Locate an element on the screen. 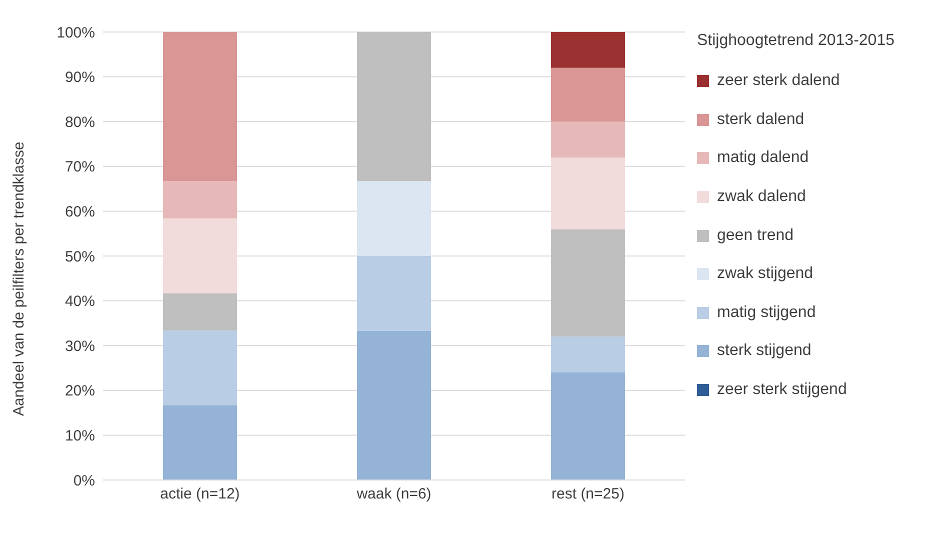  y-tick-label: 80% is located at coordinates (79, 122).